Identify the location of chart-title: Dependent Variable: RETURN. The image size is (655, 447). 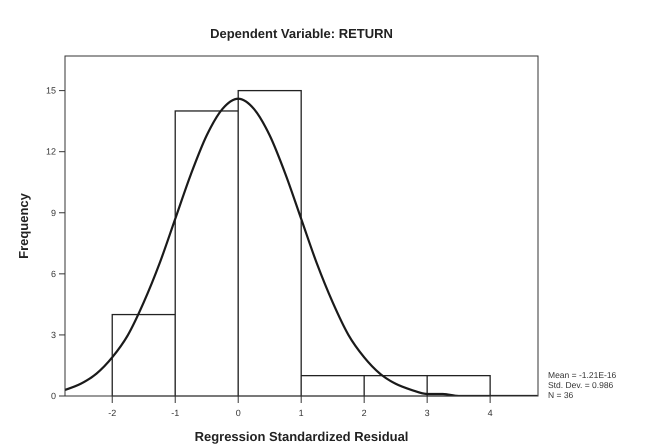
(301, 33).